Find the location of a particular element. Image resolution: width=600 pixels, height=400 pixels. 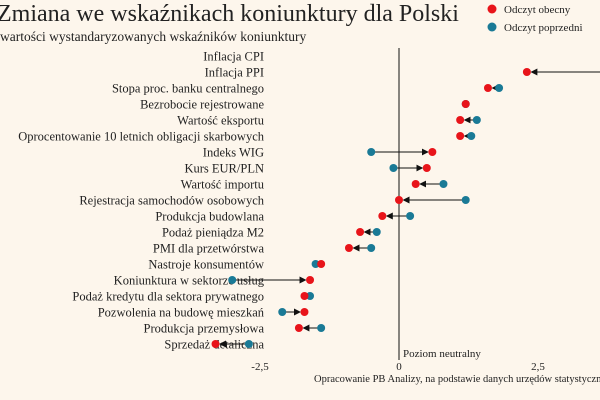

row-12: PMI dla przetwórstwa is located at coordinates (264, 249).